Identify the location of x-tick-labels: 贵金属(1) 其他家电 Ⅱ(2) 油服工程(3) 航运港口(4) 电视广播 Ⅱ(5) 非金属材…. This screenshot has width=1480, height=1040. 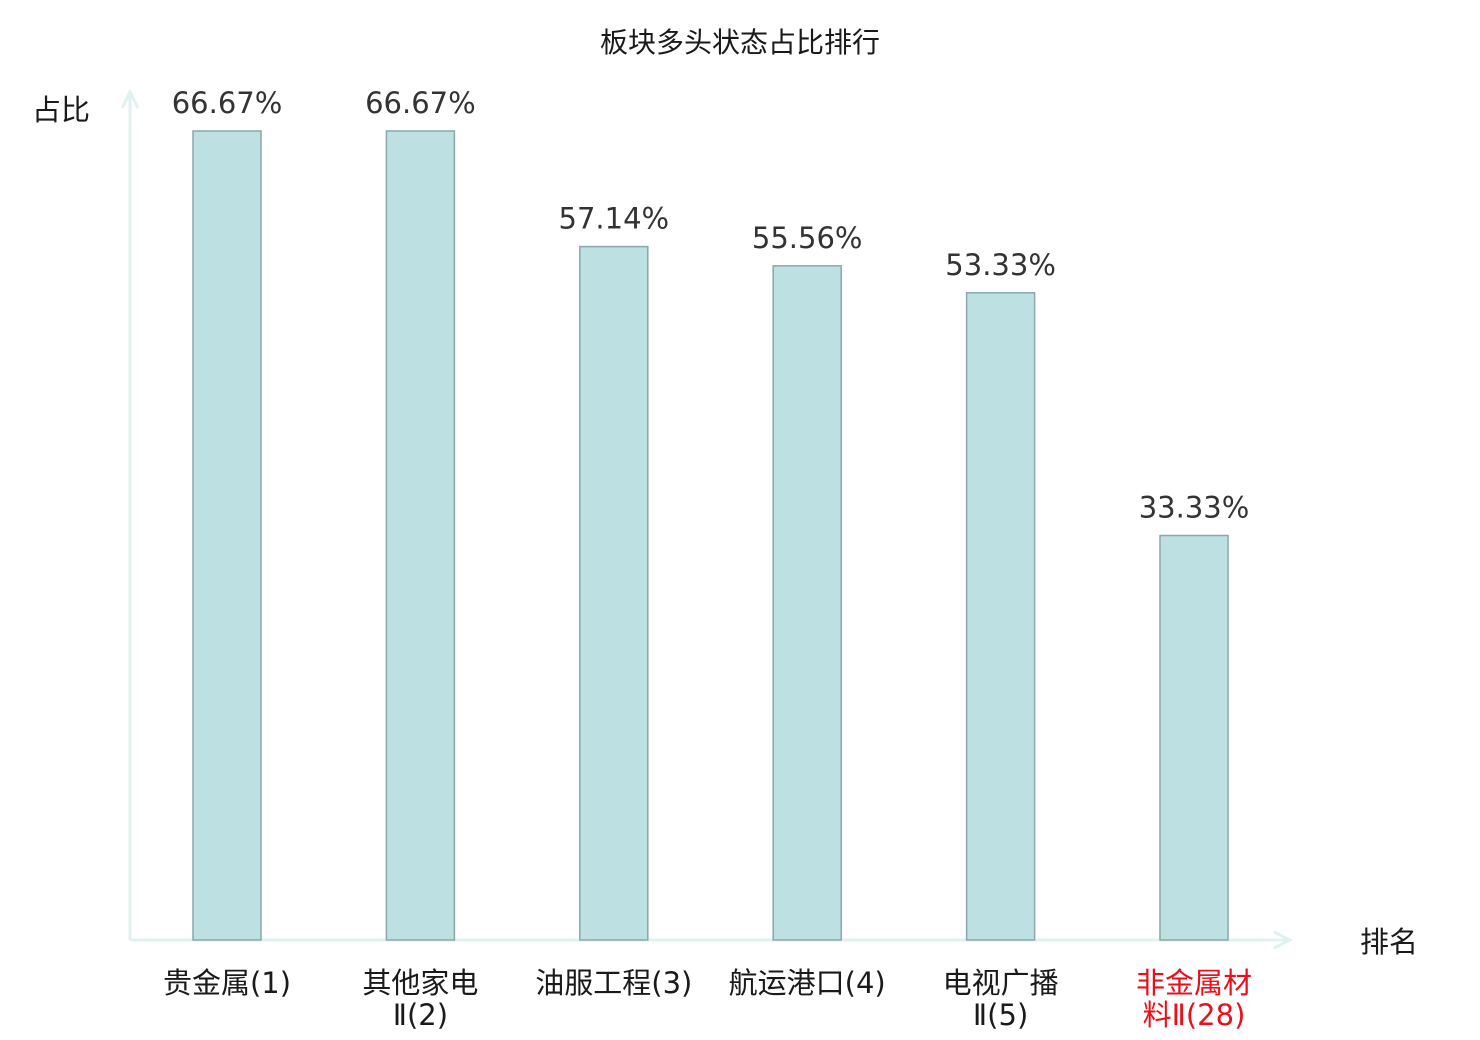
(707, 999).